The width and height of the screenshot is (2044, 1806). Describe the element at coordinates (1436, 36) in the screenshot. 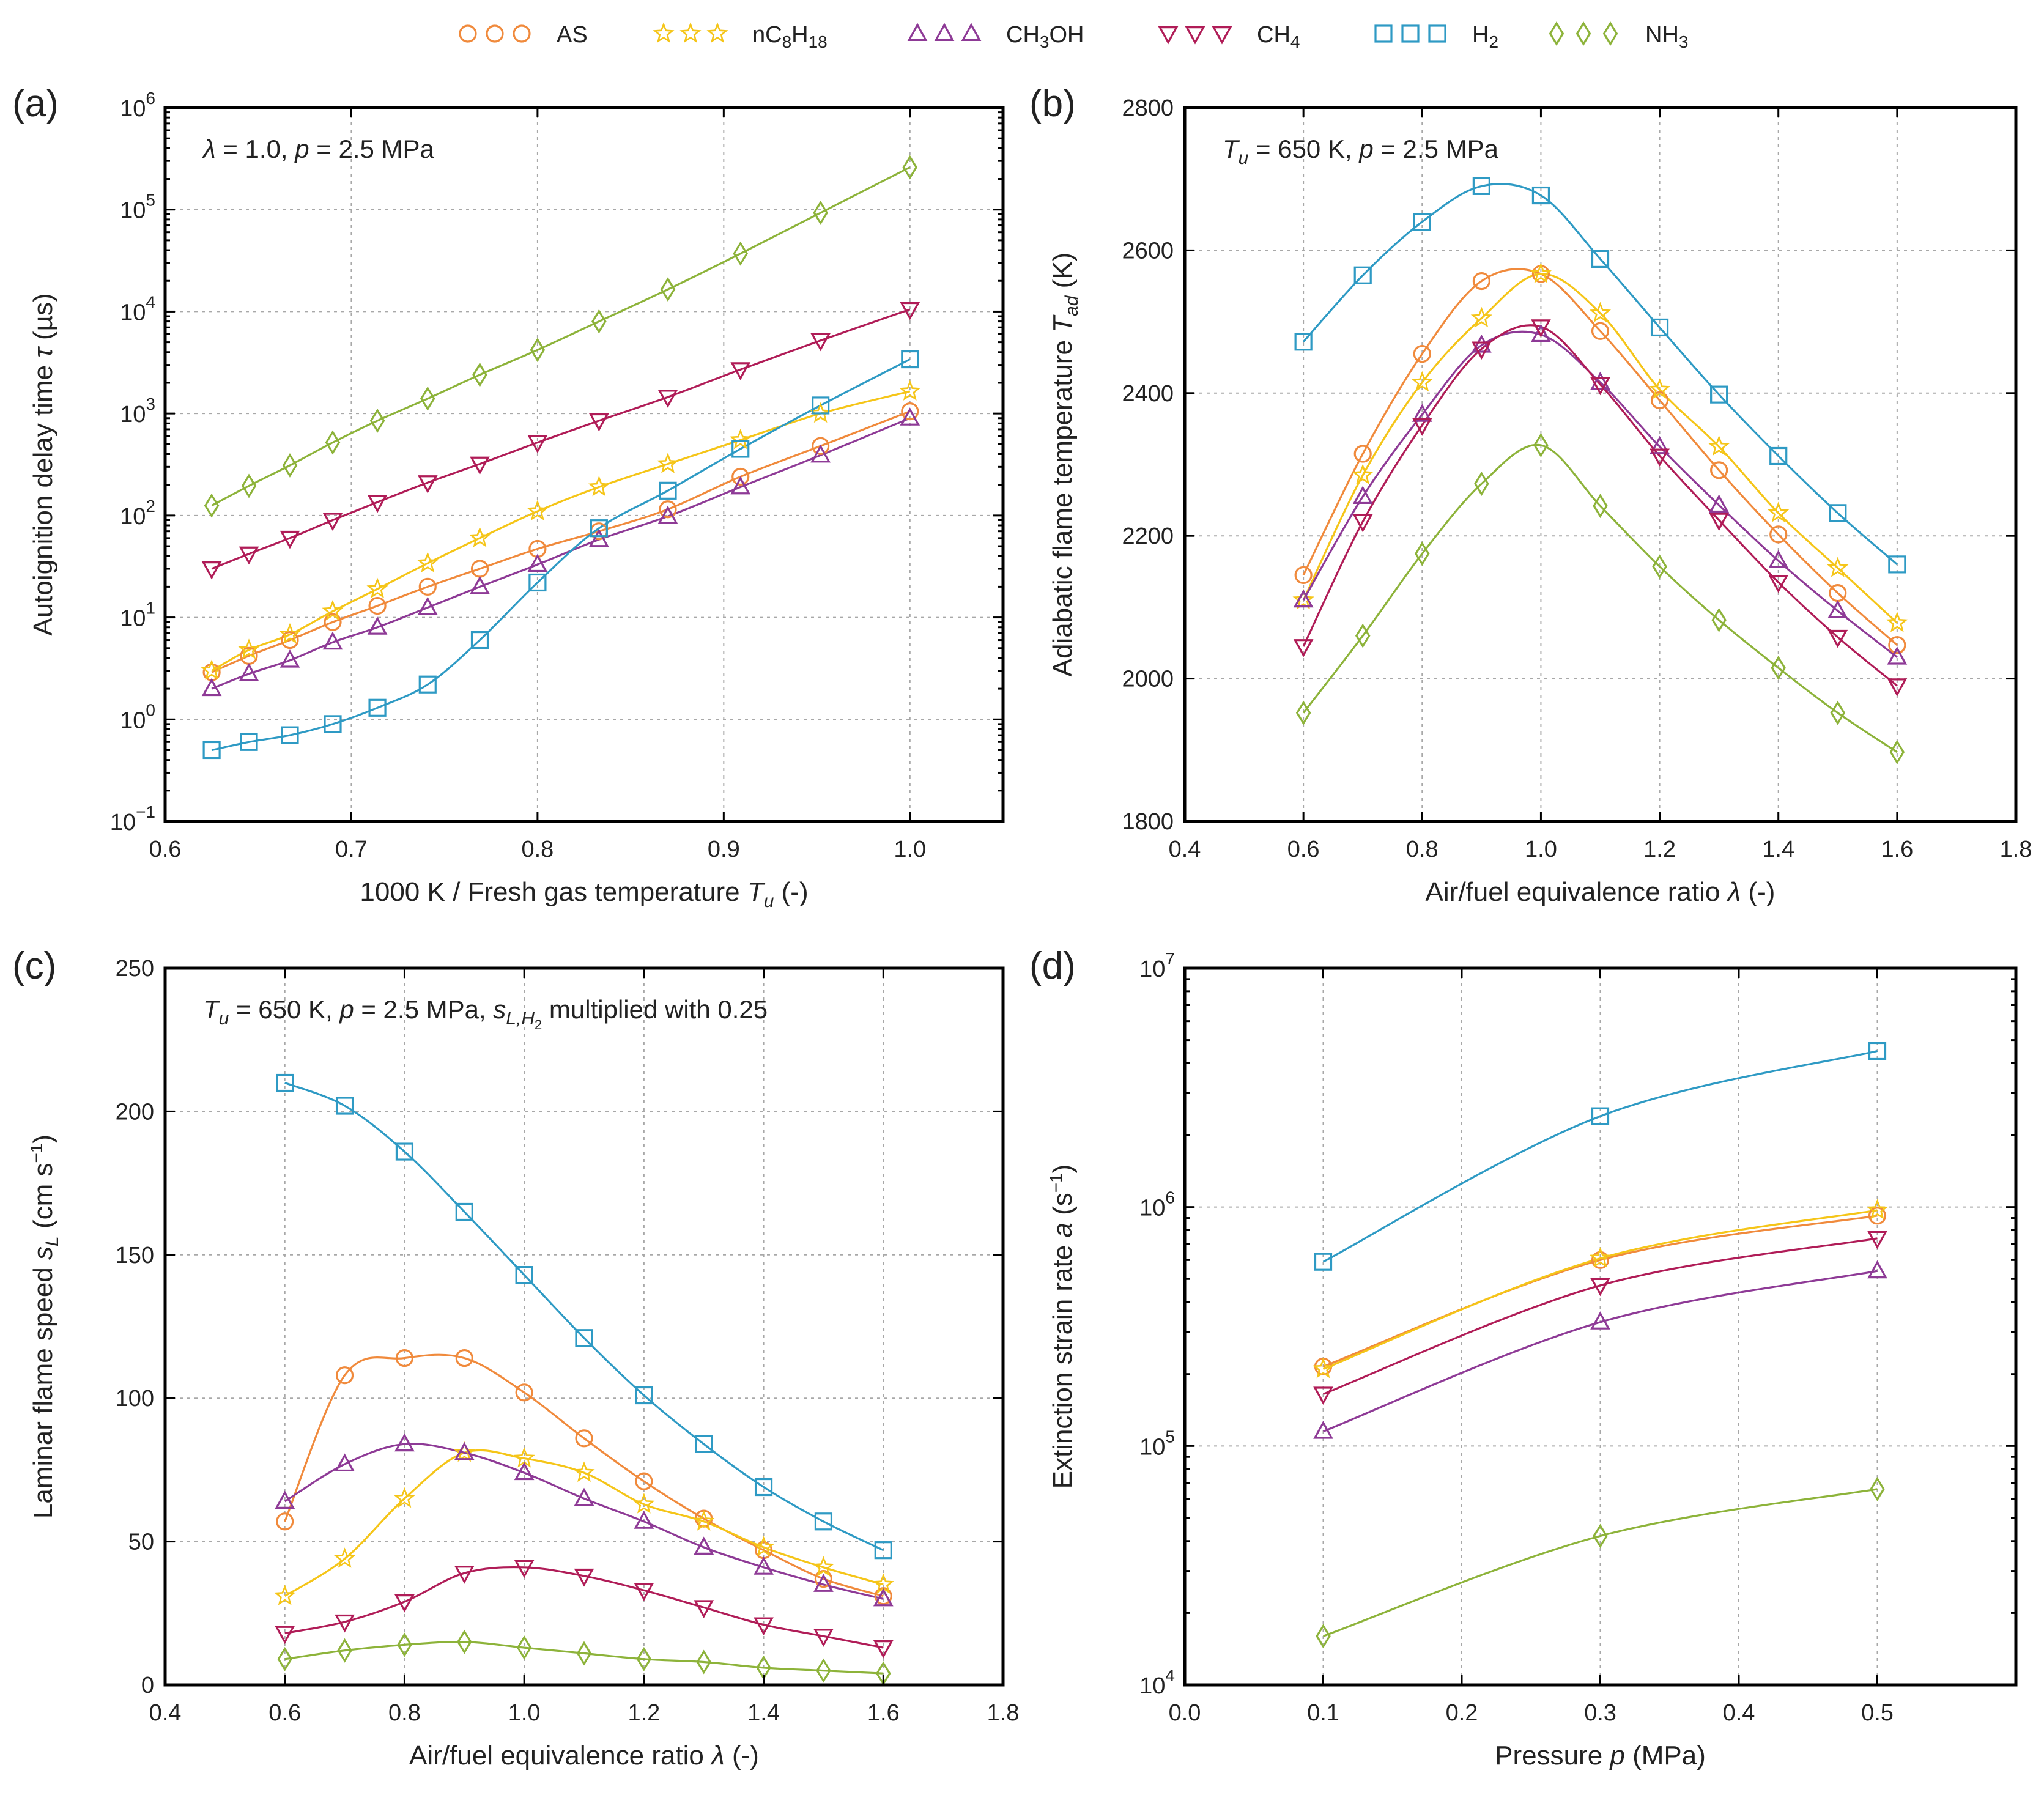

I see `legend-item-H2: H2` at that location.